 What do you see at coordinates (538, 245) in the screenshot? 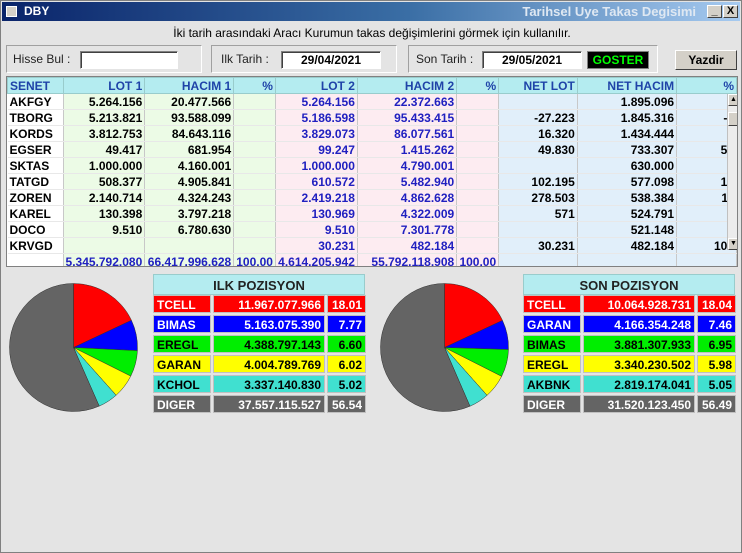
I see `table-cell: 30.231` at bounding box center [538, 245].